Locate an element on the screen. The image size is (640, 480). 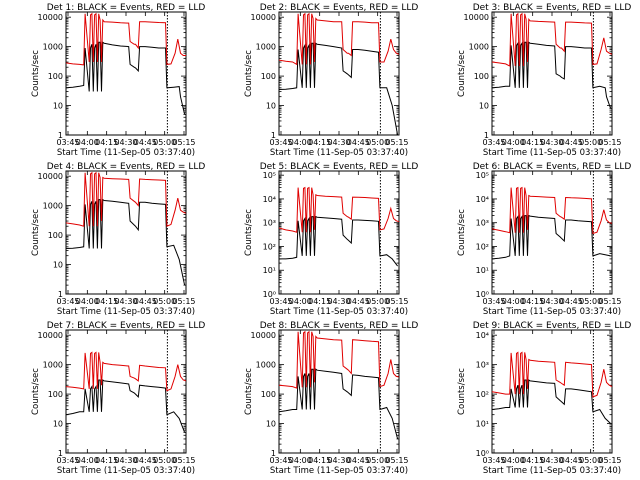
plot-frame is located at coordinates (126, 391).